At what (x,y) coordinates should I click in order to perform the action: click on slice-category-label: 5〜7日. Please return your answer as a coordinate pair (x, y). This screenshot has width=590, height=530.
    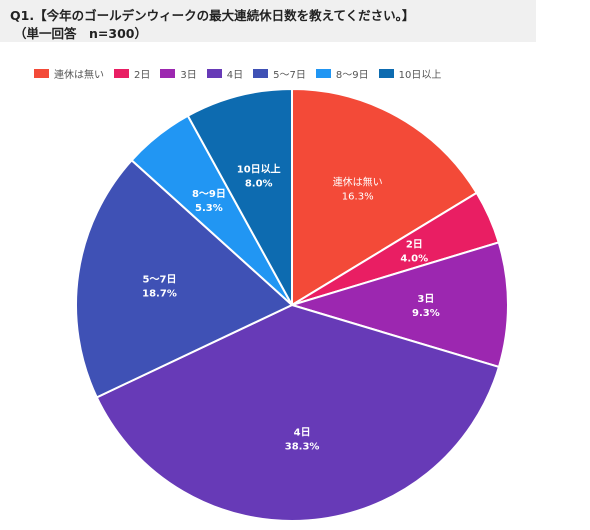
    Looking at the image, I should click on (160, 280).